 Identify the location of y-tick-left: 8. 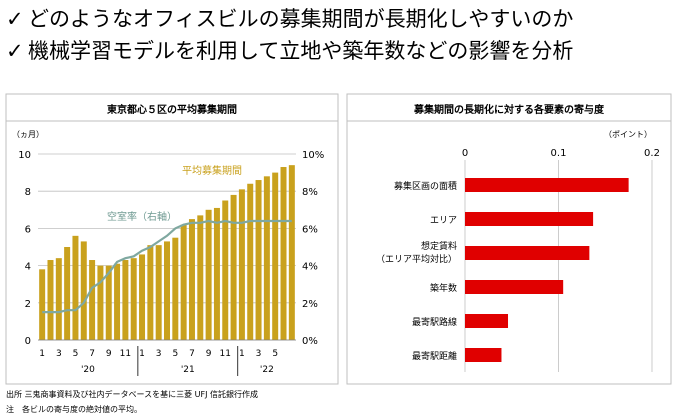
(28, 192).